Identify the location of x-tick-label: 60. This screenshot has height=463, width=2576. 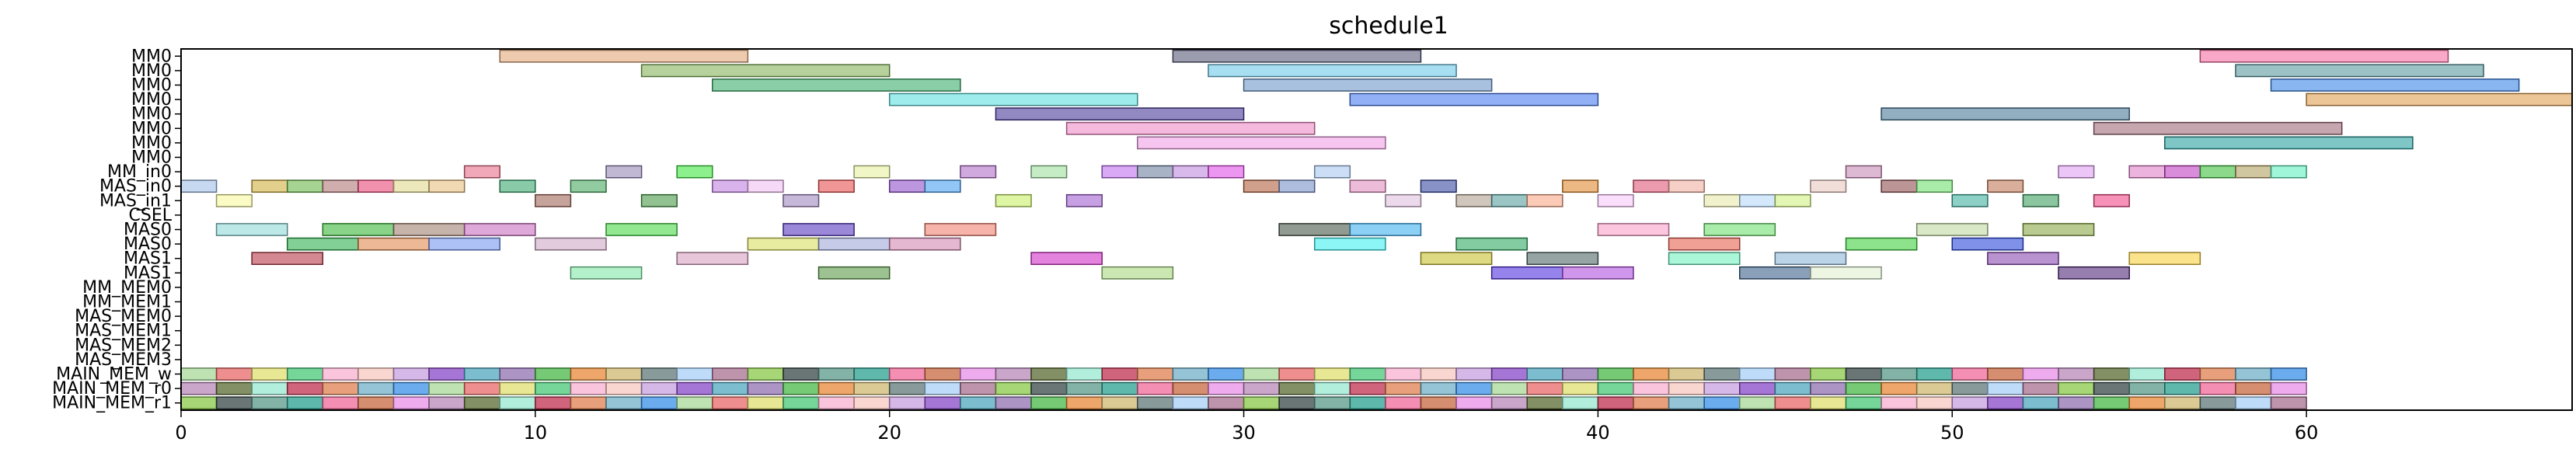
(2307, 433).